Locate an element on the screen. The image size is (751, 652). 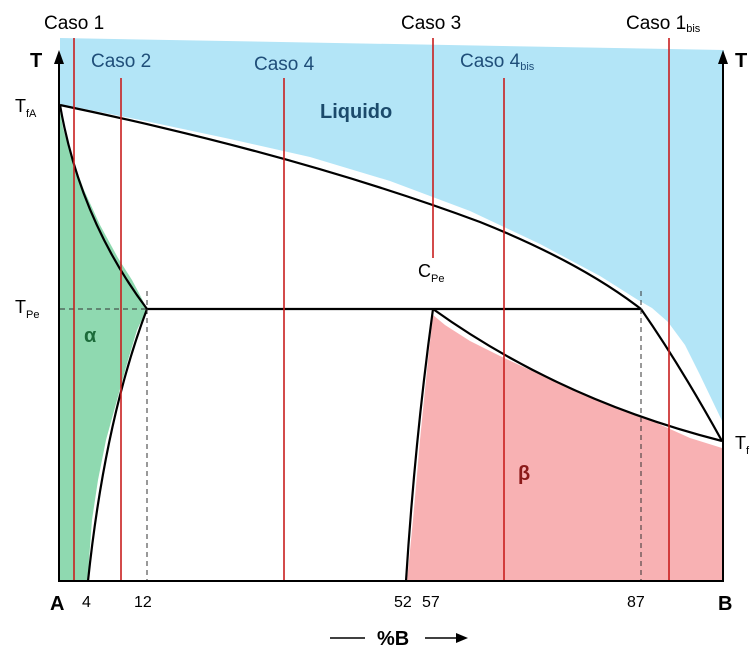
tick-52: 52 is located at coordinates (403, 602).